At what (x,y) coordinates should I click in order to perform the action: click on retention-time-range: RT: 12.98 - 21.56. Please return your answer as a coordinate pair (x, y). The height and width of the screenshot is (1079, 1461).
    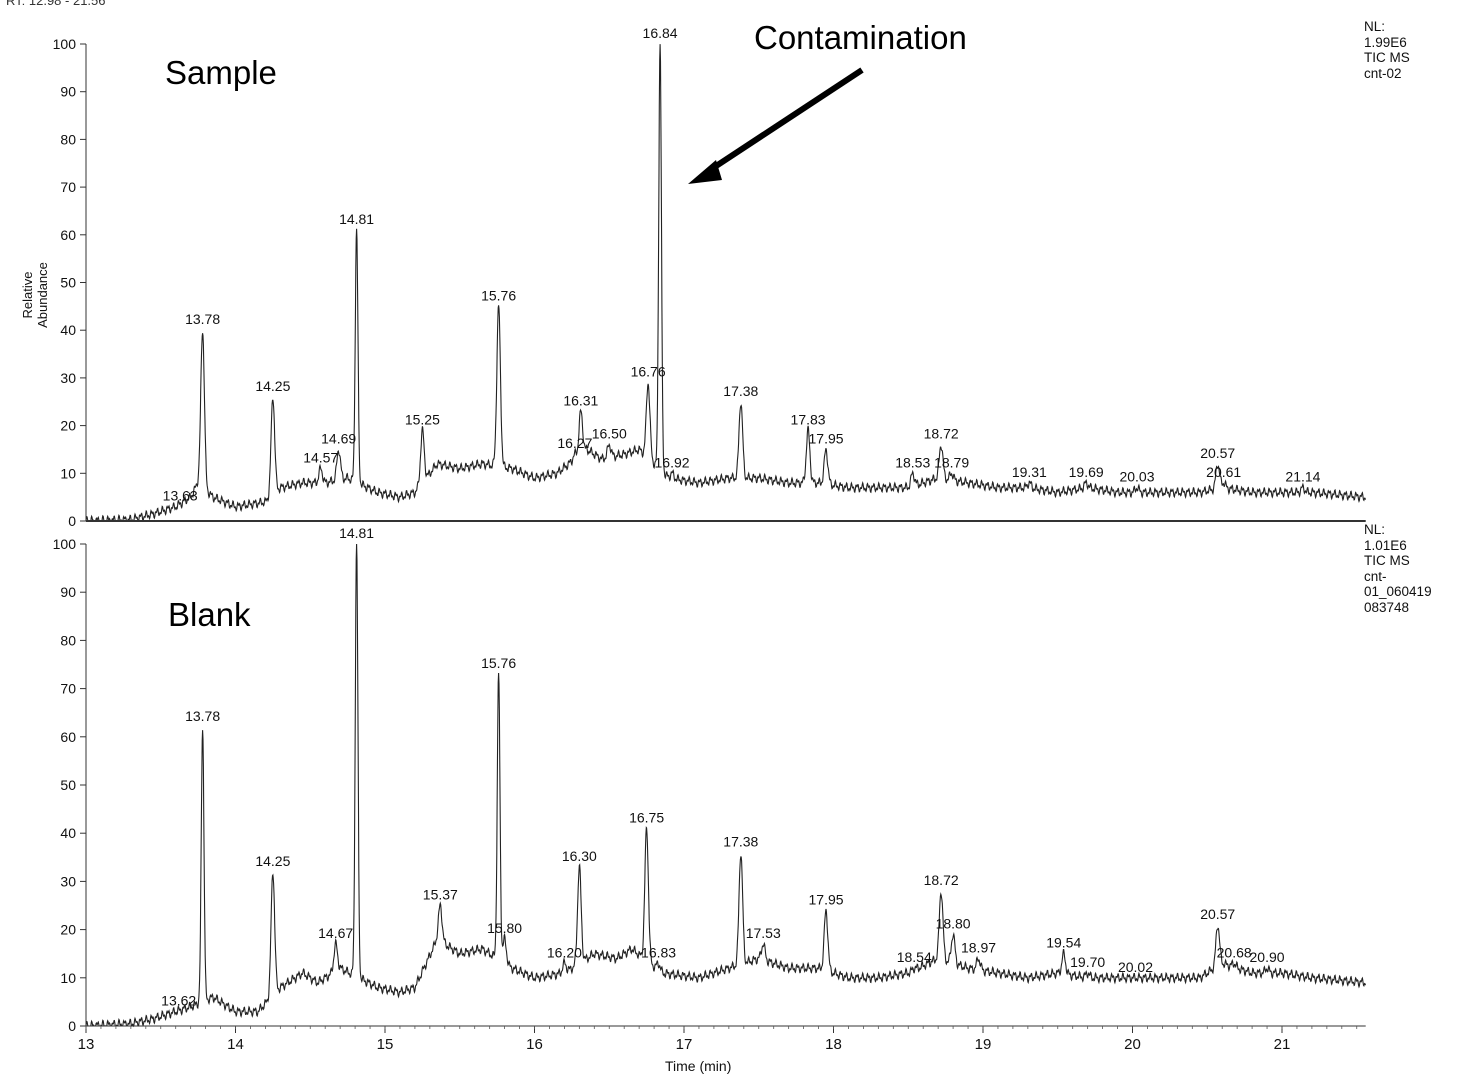
    Looking at the image, I should click on (56, 4).